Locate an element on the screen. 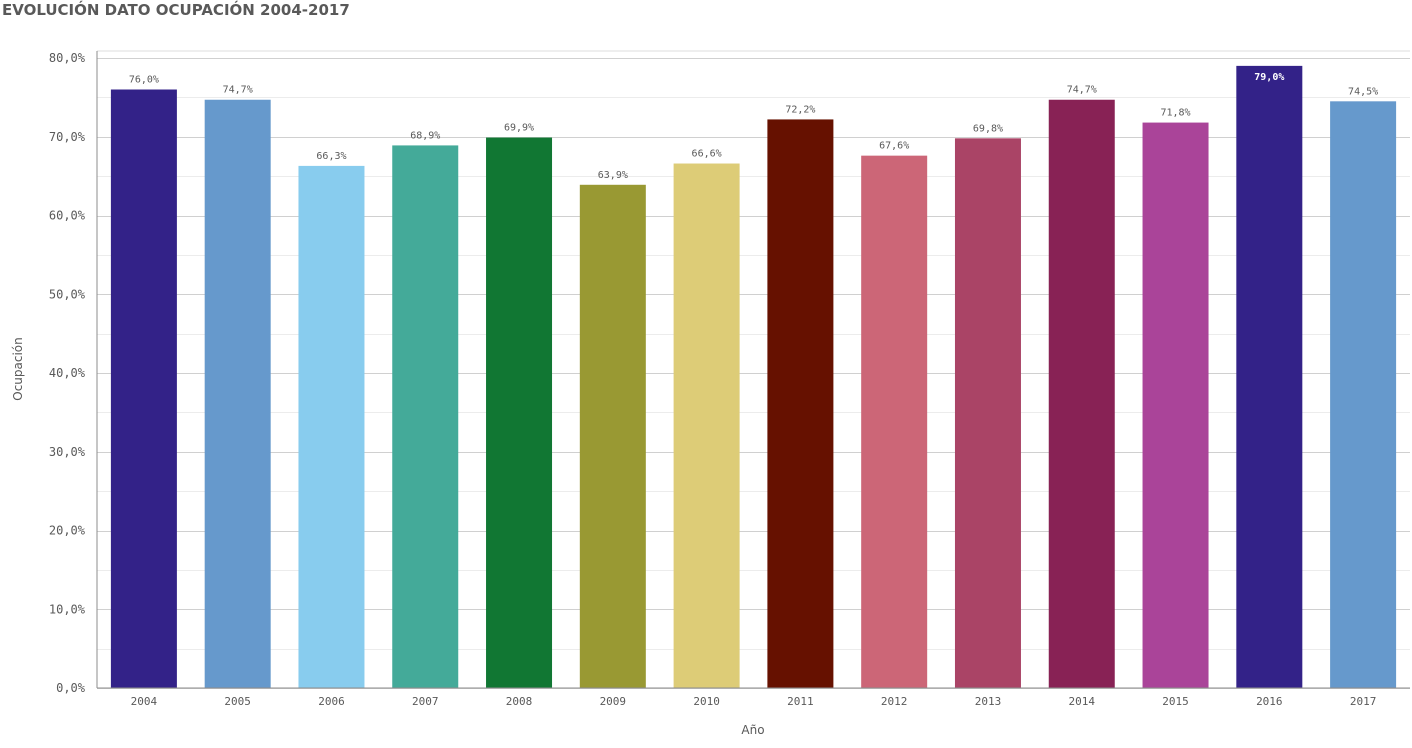 Image resolution: width=1412 pixels, height=748 pixels. y-tick-label: 50,0% is located at coordinates (67, 294).